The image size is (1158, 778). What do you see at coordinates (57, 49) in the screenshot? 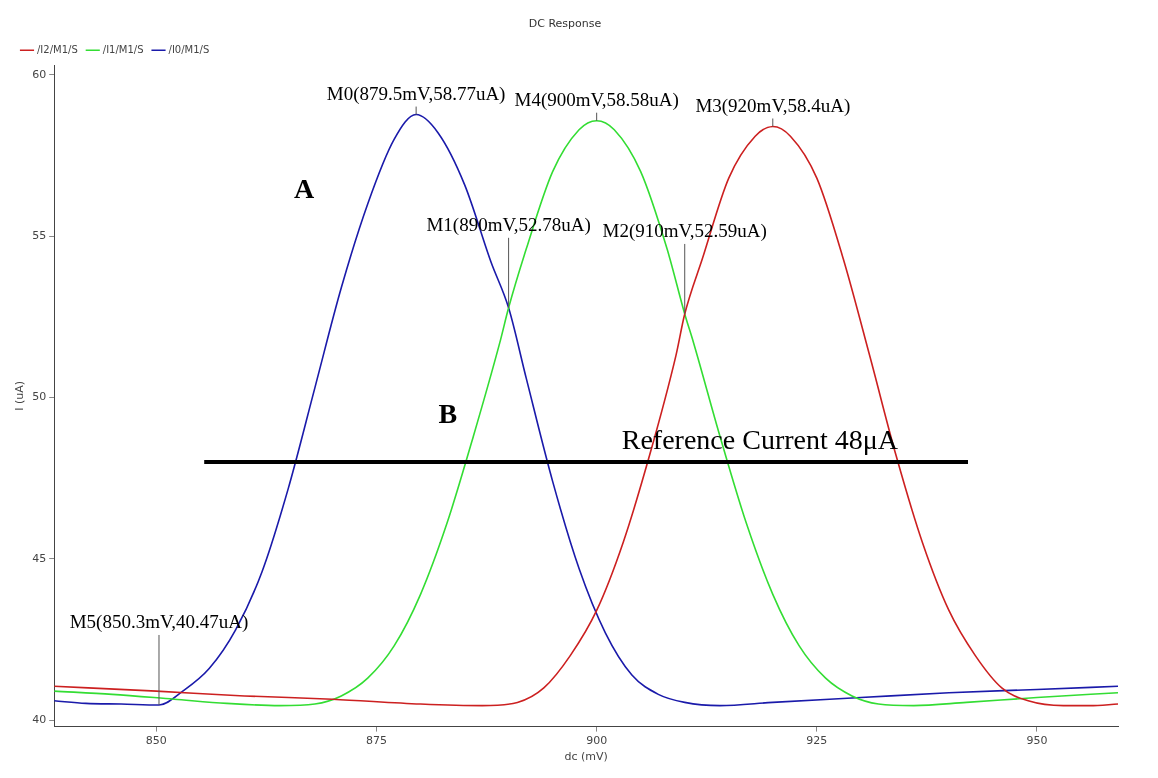
I see `legend-label: /I2/M1/S` at bounding box center [57, 49].